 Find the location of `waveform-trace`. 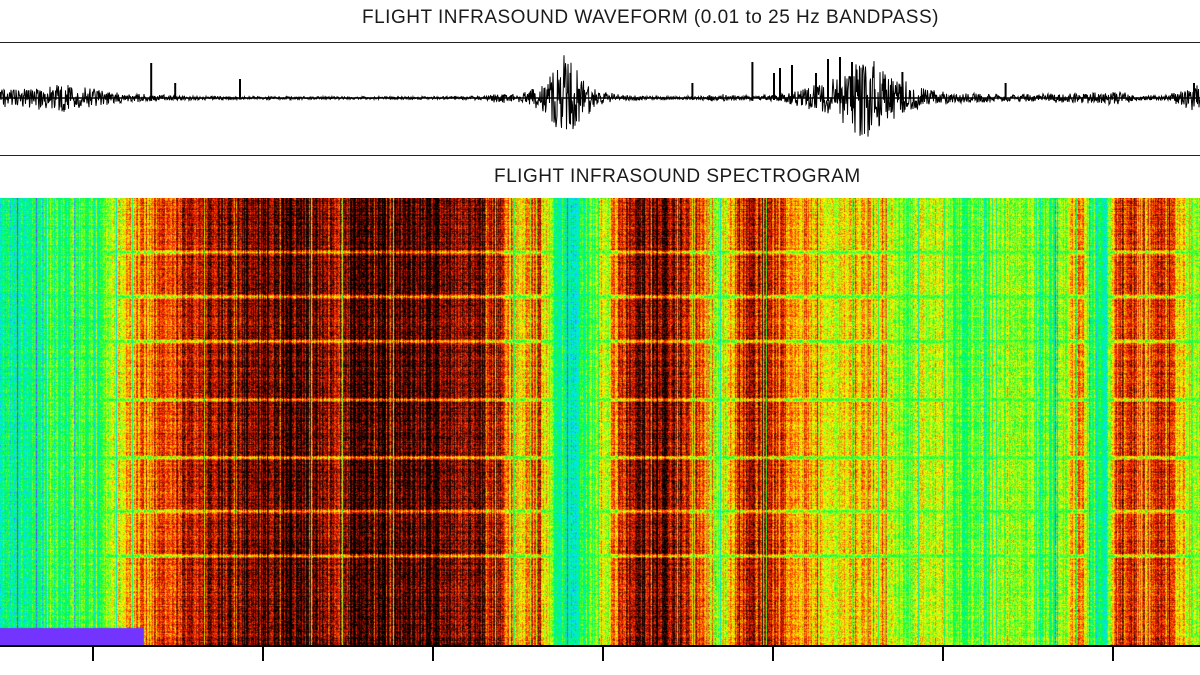

waveform-trace is located at coordinates (600, 96).